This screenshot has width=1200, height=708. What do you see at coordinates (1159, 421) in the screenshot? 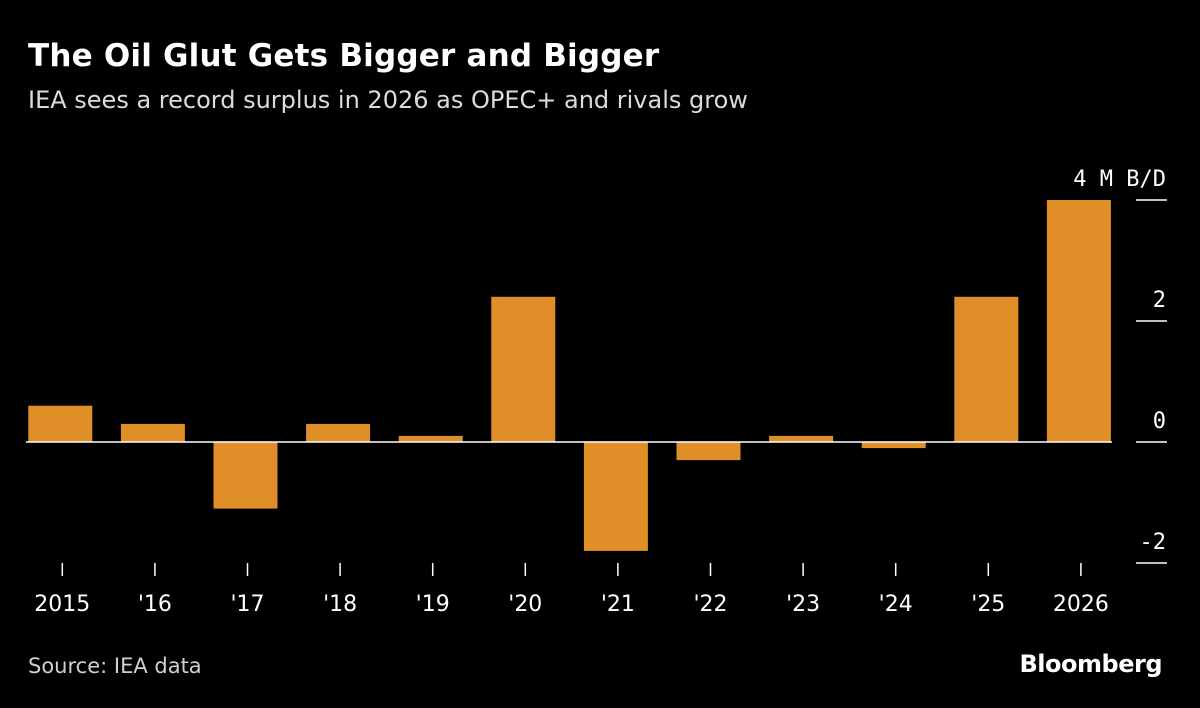
I see `y-tick-label-2: 0` at bounding box center [1159, 421].